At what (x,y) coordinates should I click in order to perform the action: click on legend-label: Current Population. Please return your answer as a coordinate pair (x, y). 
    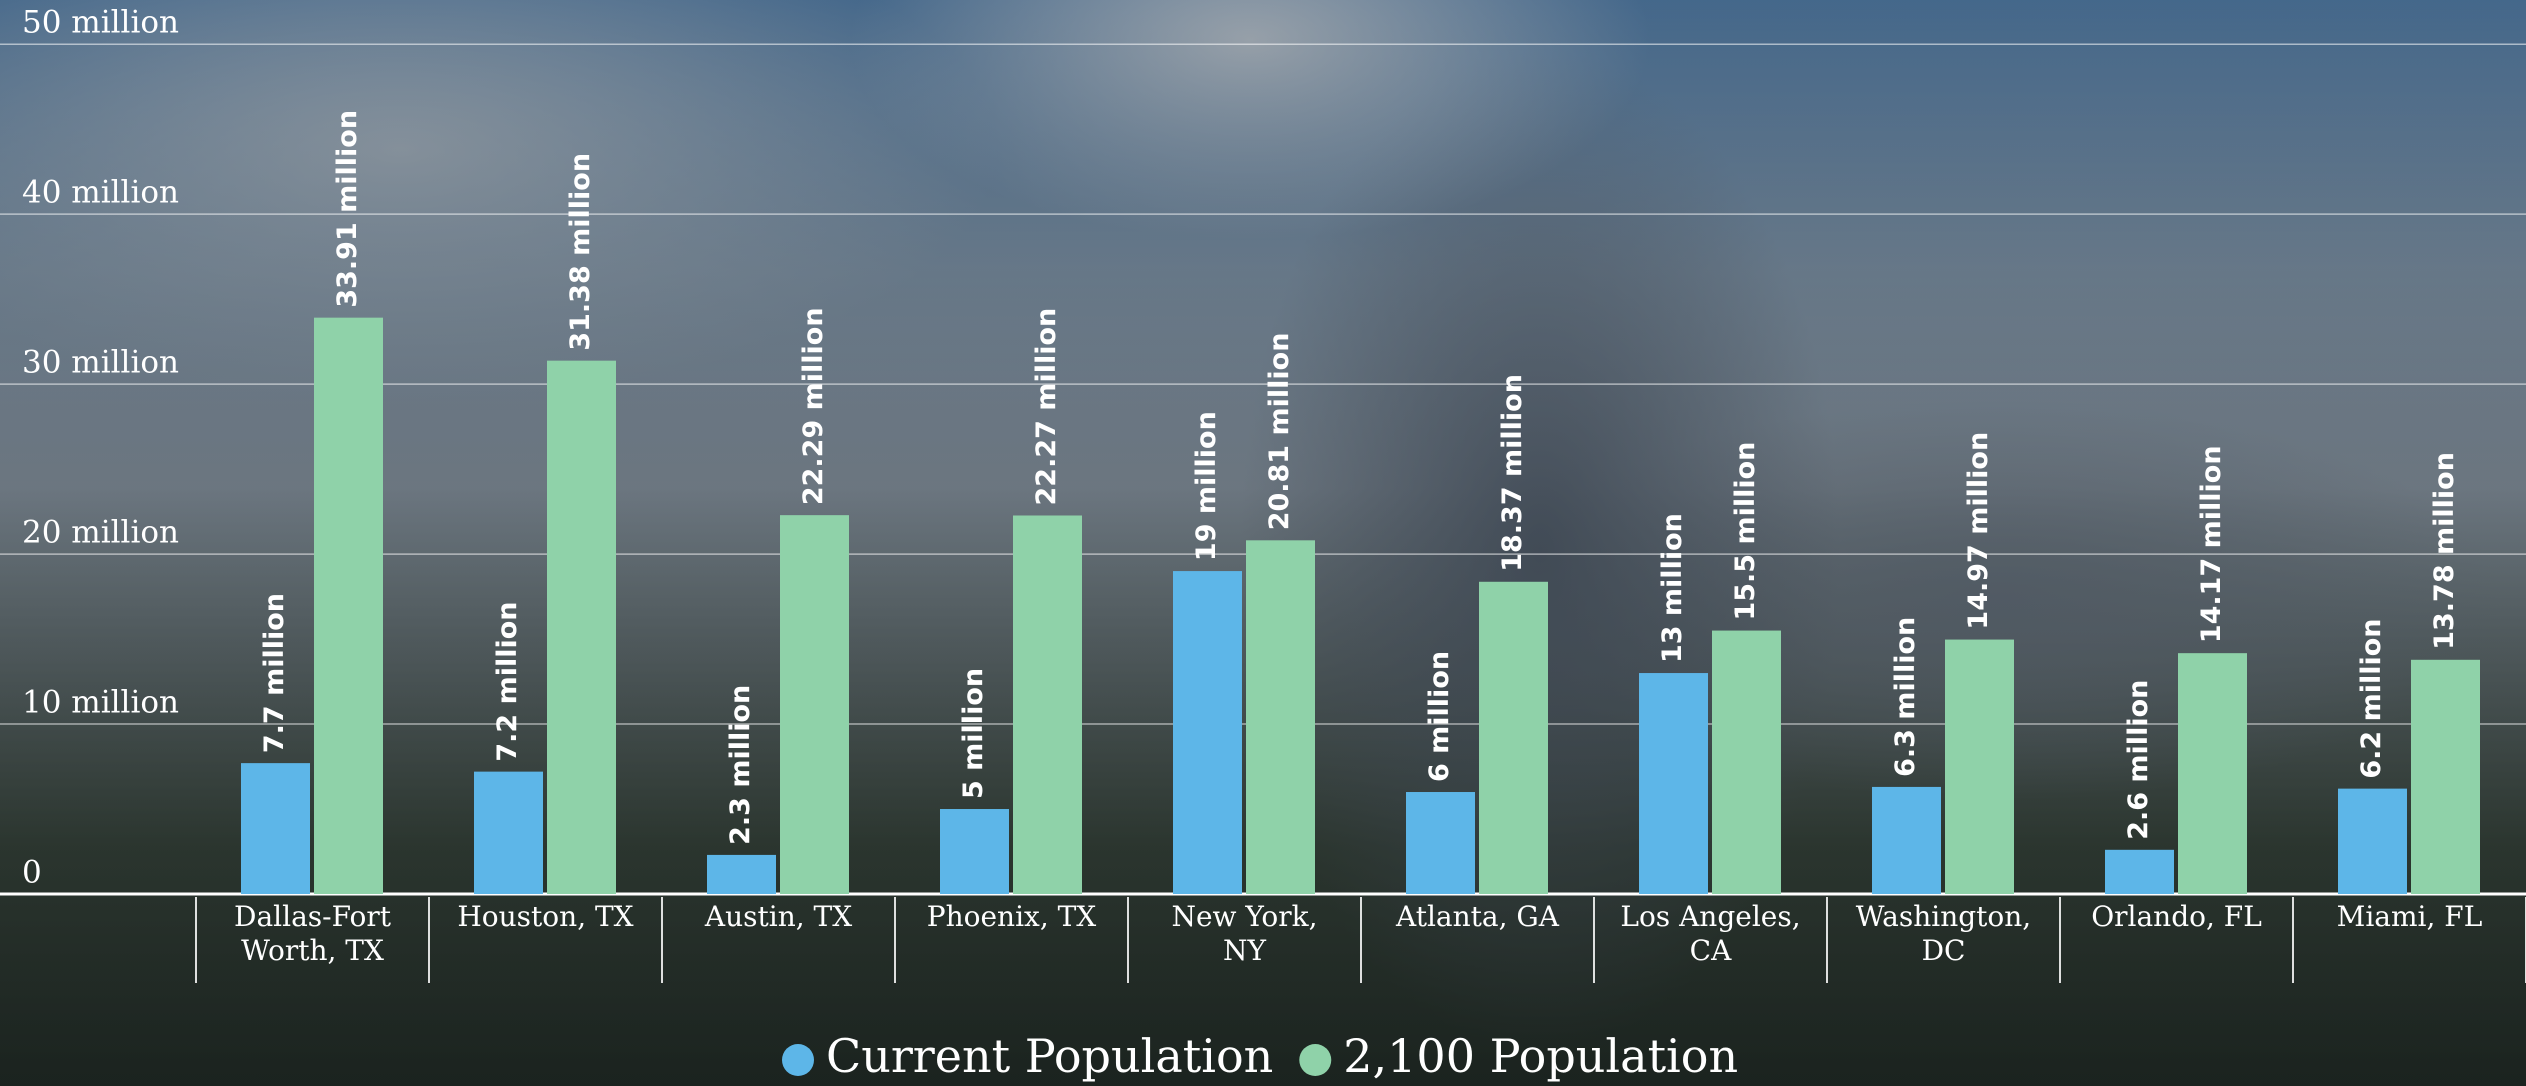
    Looking at the image, I should click on (1049, 1056).